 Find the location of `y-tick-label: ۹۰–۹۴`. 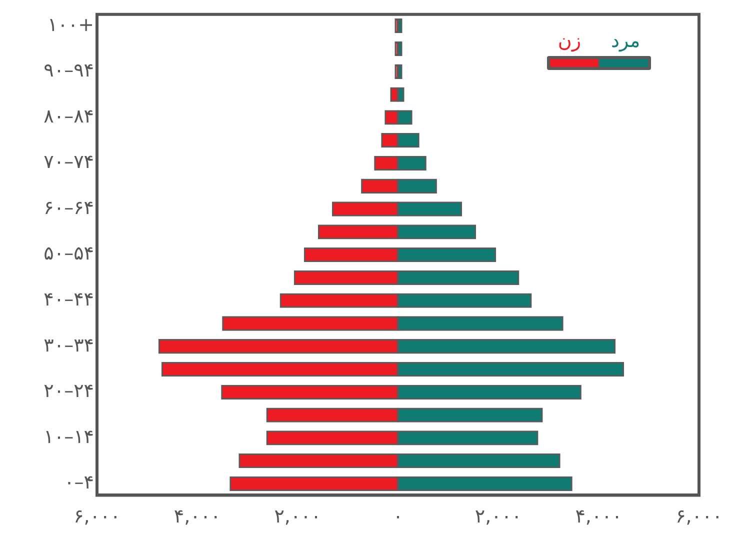

y-tick-label: ۹۰–۹۴ is located at coordinates (69, 71).